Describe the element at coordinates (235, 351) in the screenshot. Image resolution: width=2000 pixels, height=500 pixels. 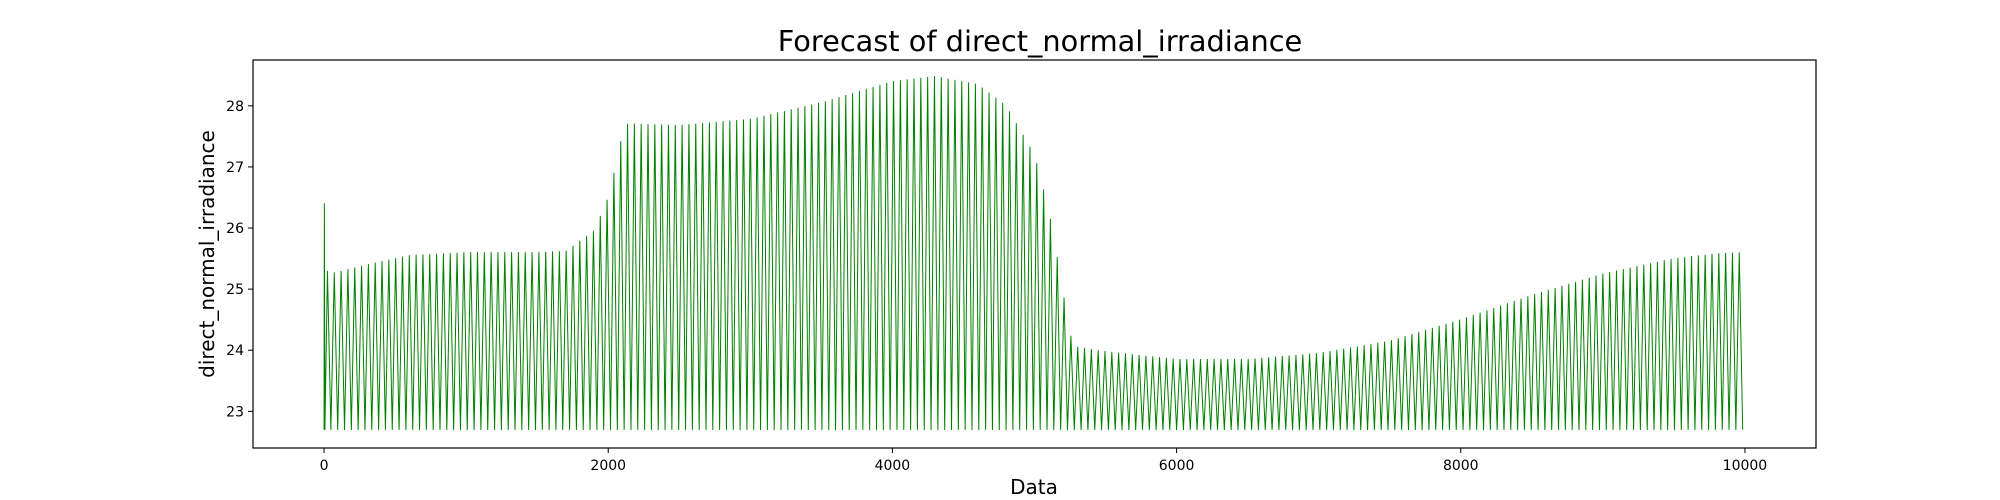
I see `y-tick-label: 24` at that location.